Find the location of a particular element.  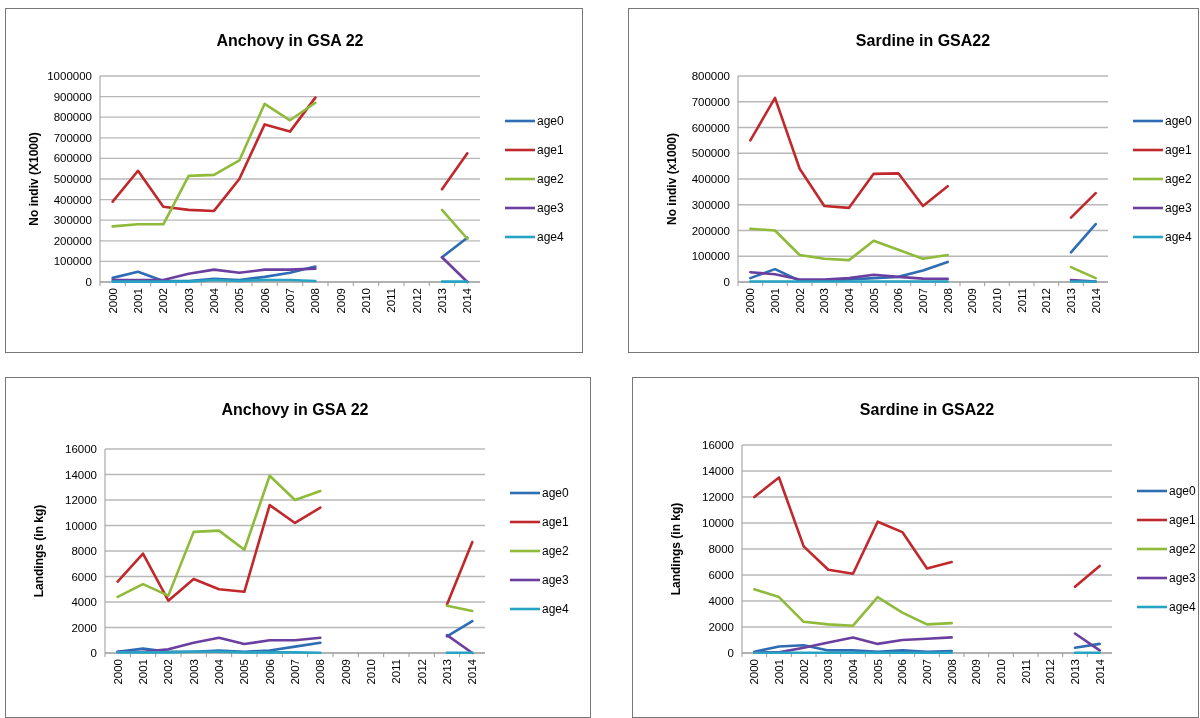

y-tick-label: 500000 is located at coordinates (72, 179).